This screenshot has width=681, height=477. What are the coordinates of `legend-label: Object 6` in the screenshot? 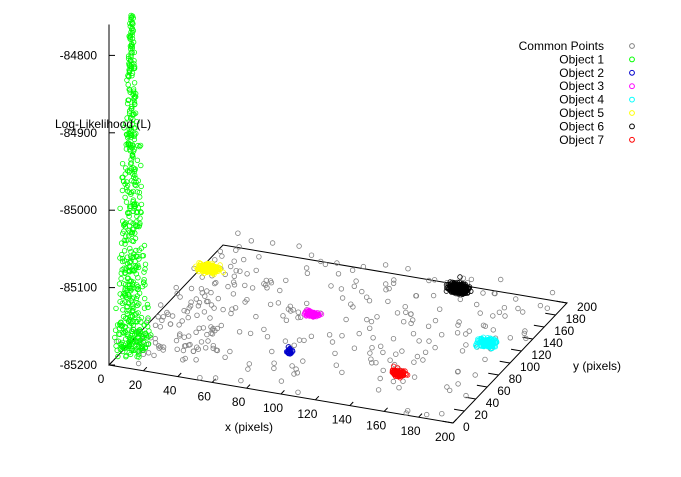 It's located at (581, 126).